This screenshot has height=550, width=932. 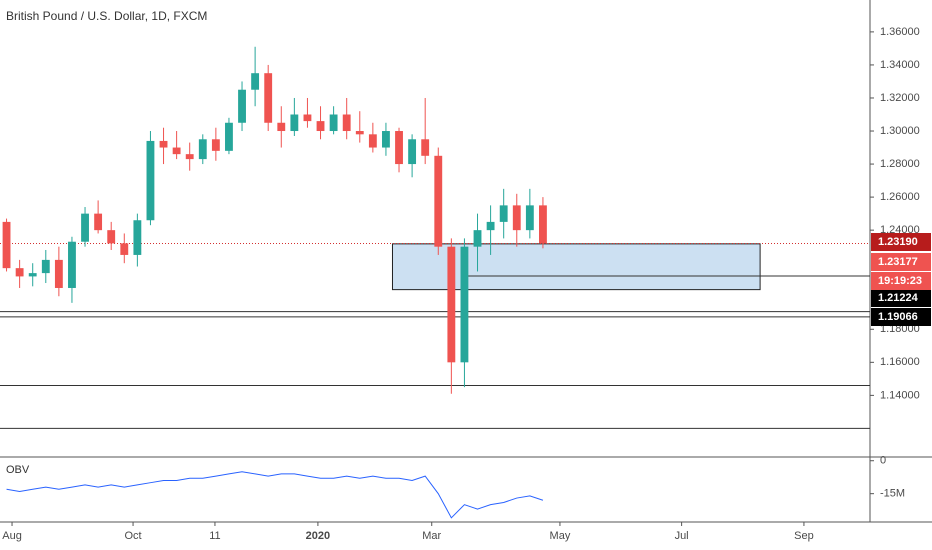 I want to click on x-tick-label: Oct, so click(x=132, y=536).